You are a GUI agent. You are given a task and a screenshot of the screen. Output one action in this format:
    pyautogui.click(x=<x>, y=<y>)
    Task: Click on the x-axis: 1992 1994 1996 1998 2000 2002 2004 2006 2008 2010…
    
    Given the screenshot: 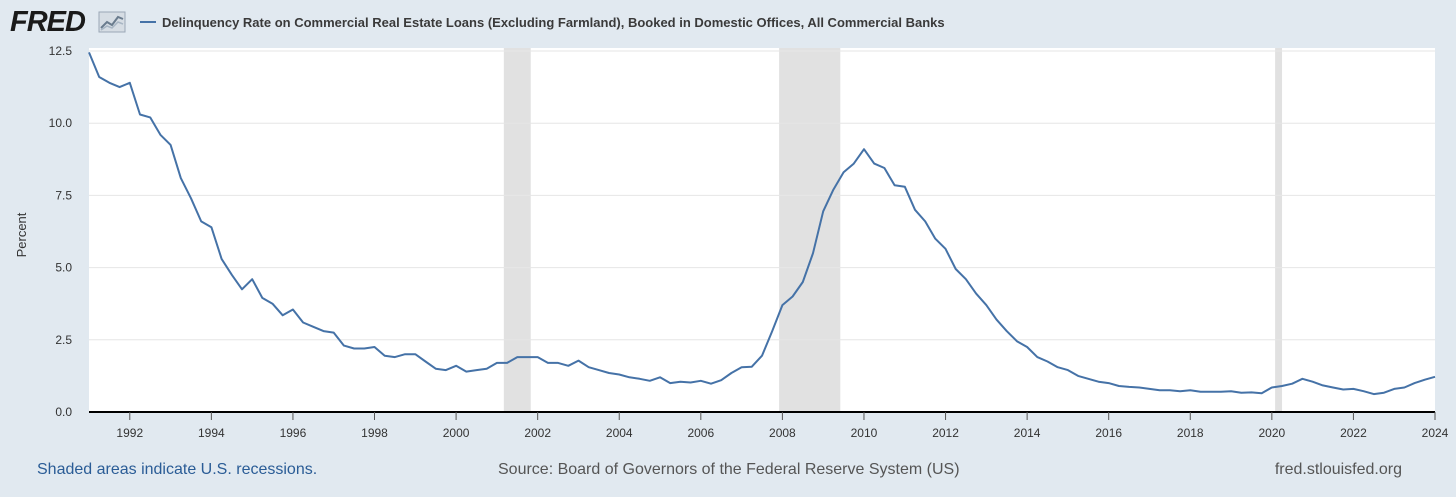 What is the action you would take?
    pyautogui.click(x=769, y=425)
    